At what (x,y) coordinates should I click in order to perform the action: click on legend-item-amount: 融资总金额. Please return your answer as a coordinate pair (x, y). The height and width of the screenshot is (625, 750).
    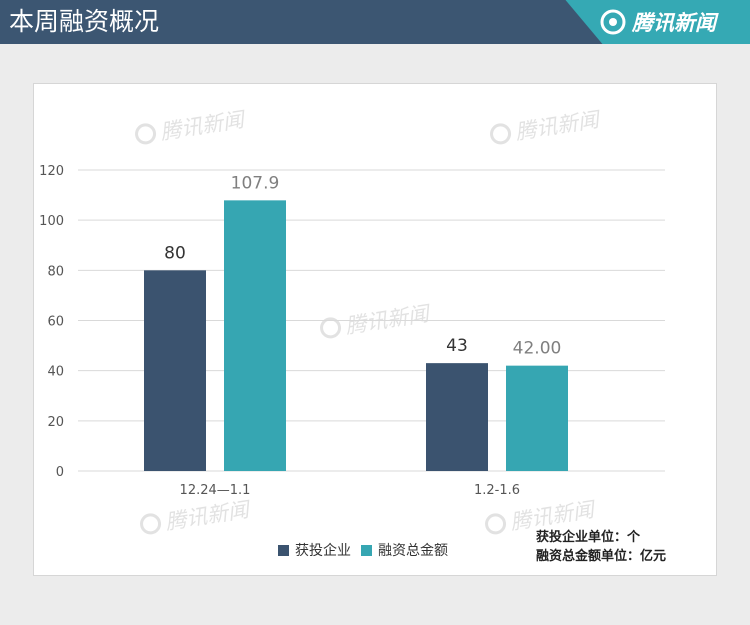
    Looking at the image, I should click on (404, 550).